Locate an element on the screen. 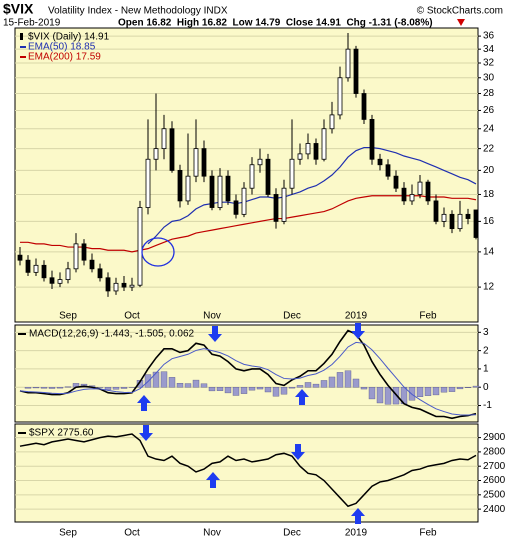 Image resolution: width=520 pixels, height=540 pixels. down-icon is located at coordinates (461, 22).